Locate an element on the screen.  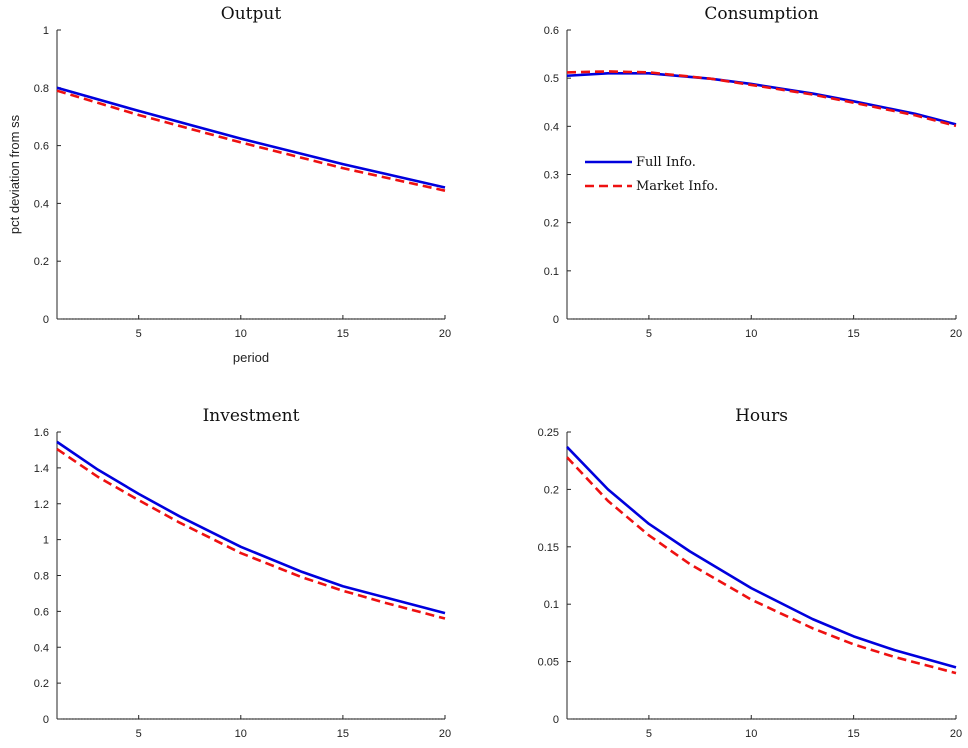
chart-title: Investment is located at coordinates (251, 416).